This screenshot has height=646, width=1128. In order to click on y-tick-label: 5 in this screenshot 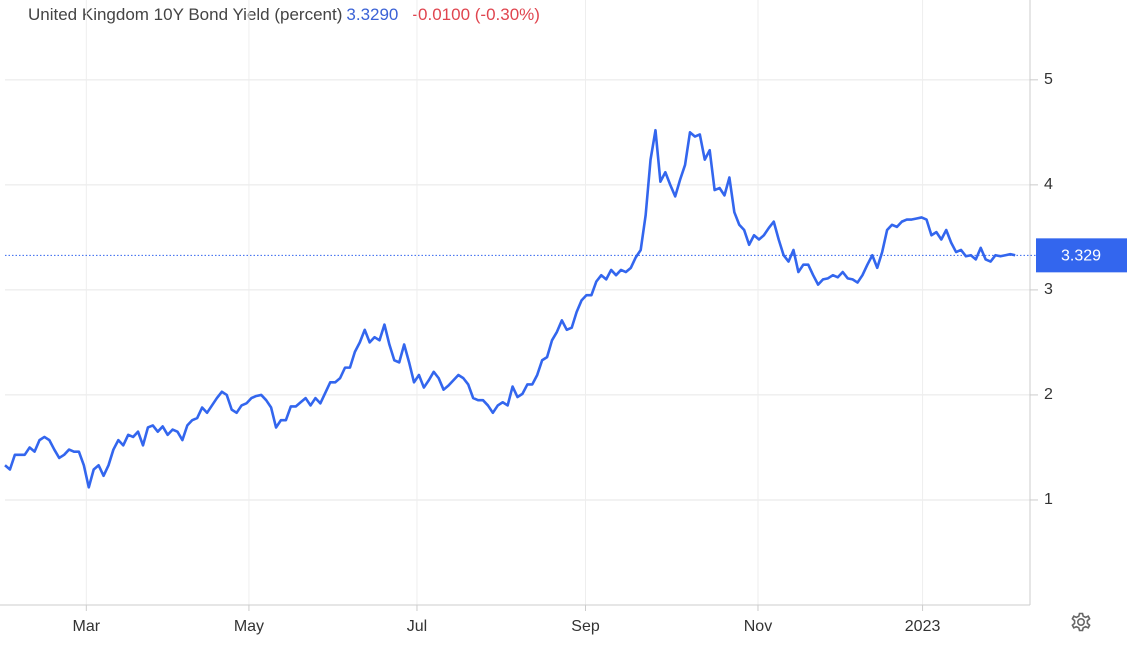, I will do `click(1048, 79)`.